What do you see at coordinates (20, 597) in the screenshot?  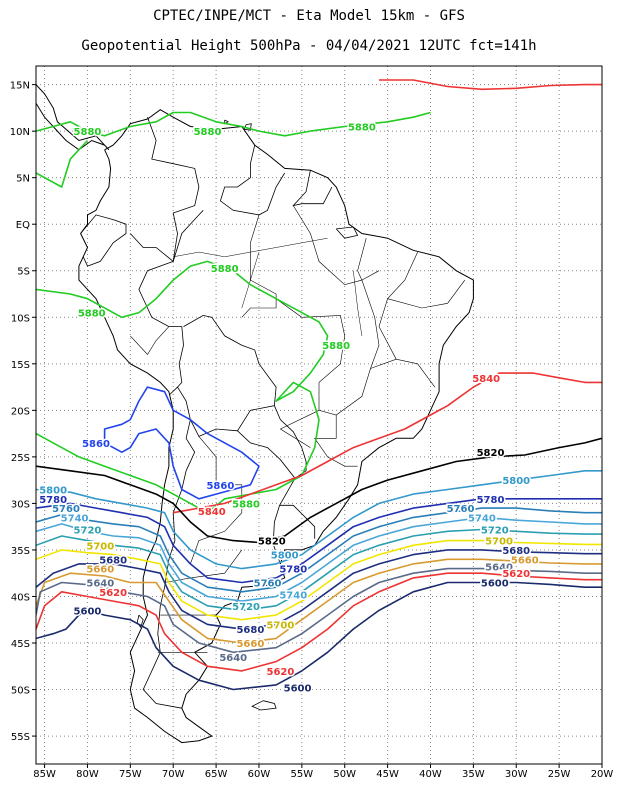 I see `lat-tick-label: 40S` at bounding box center [20, 597].